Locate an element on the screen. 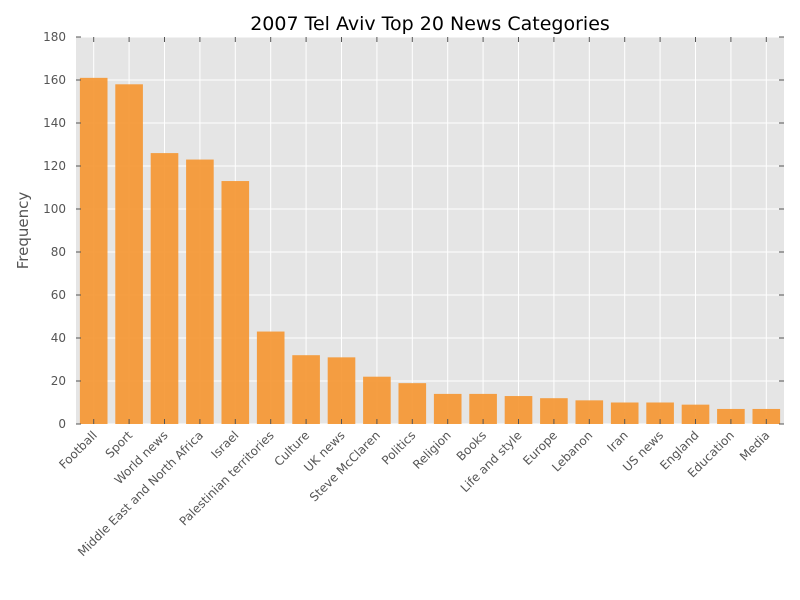 Image resolution: width=800 pixels, height=600 pixels. x-tick-label: Life and style is located at coordinates (491, 461).